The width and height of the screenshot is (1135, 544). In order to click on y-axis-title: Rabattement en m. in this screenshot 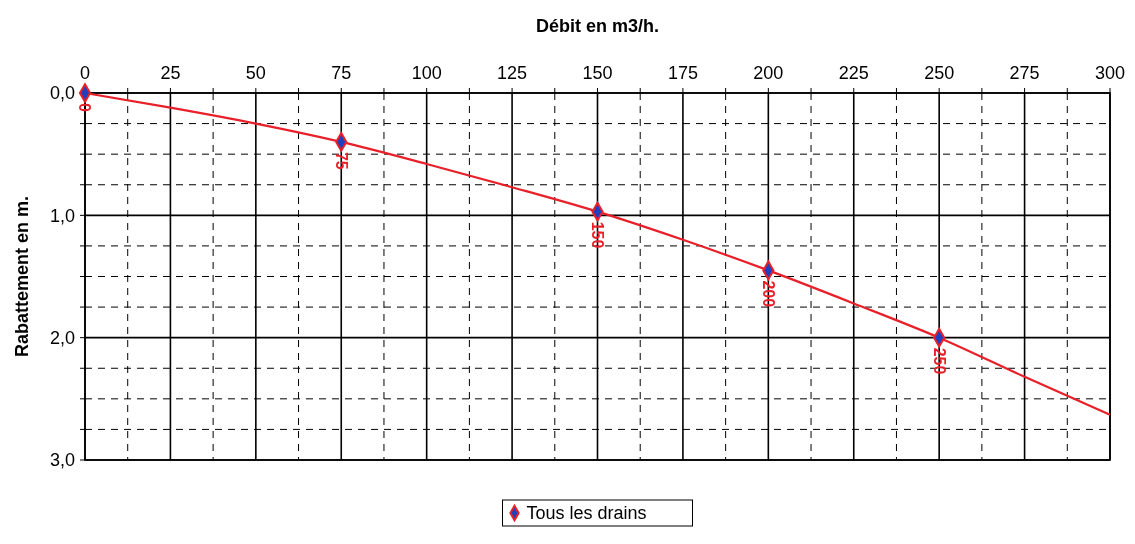, I will do `click(22, 276)`.